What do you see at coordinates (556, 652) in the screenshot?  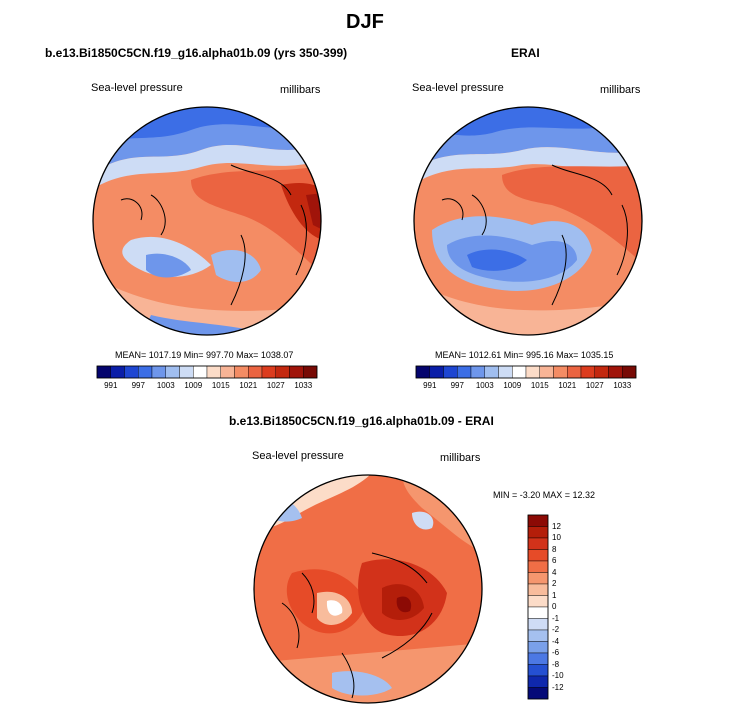 I see `colorbar-tick-label: -6` at bounding box center [556, 652].